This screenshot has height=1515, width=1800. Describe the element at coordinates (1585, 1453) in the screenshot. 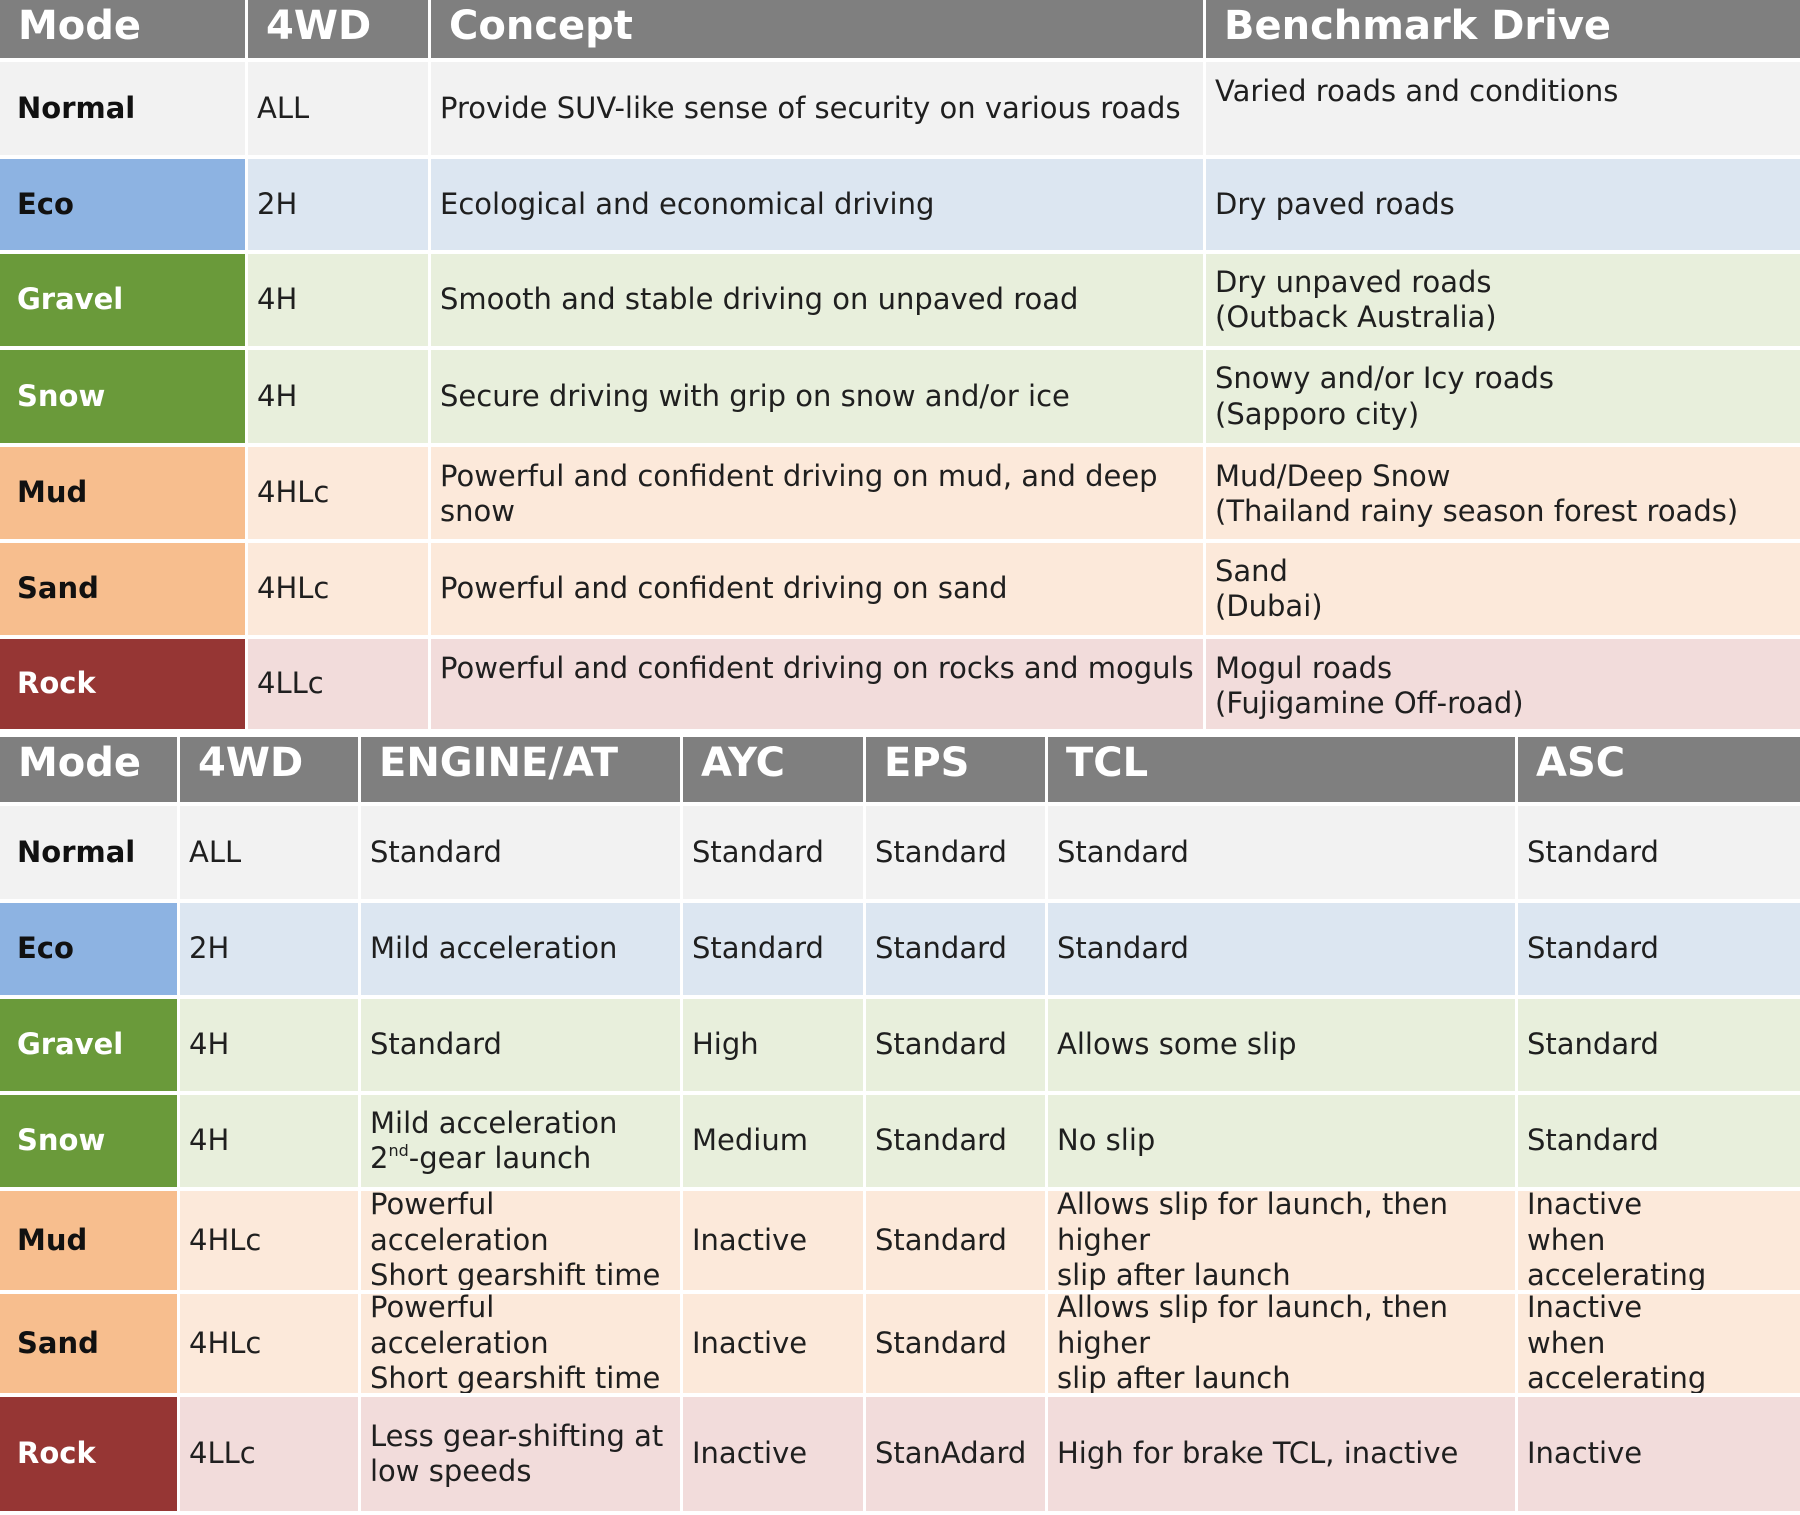

I see `asc-line-1: Inactive` at that location.